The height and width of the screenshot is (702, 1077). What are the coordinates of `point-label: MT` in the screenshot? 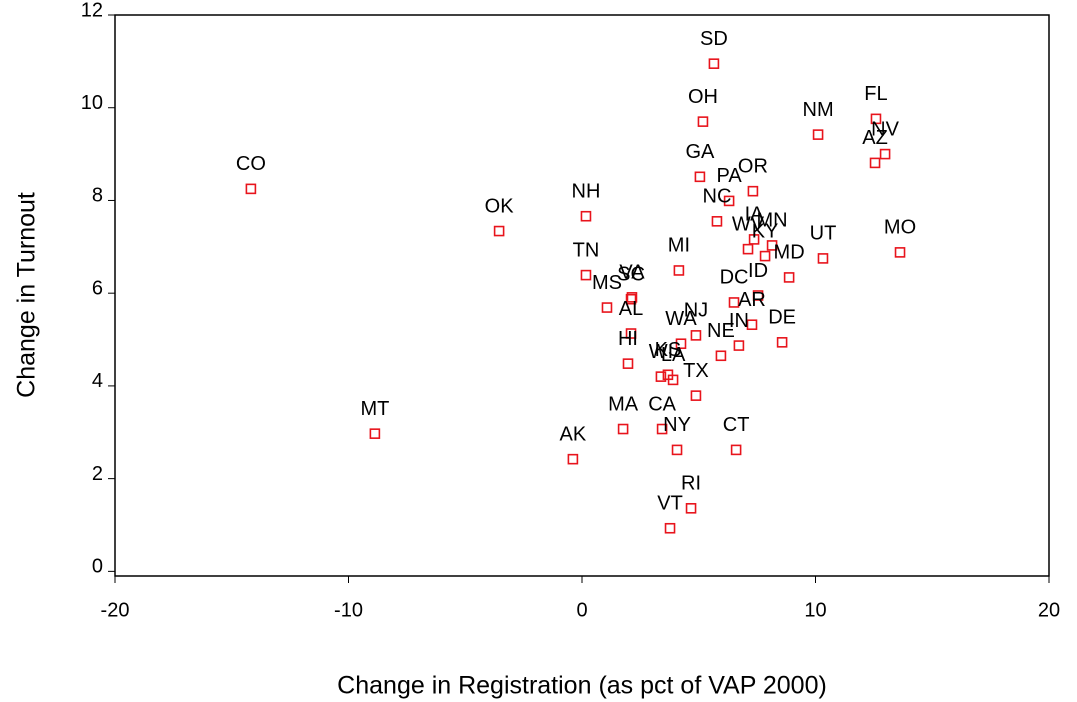 It's located at (374, 409).